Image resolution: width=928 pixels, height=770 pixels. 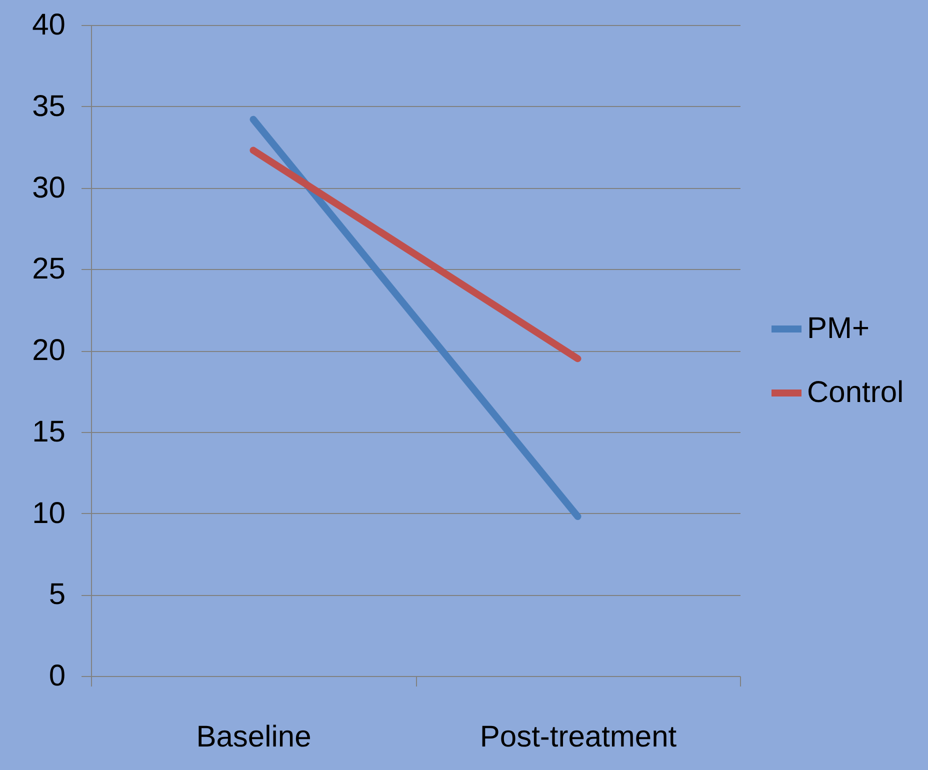 I want to click on y-tick-label: 10, so click(x=49, y=513).